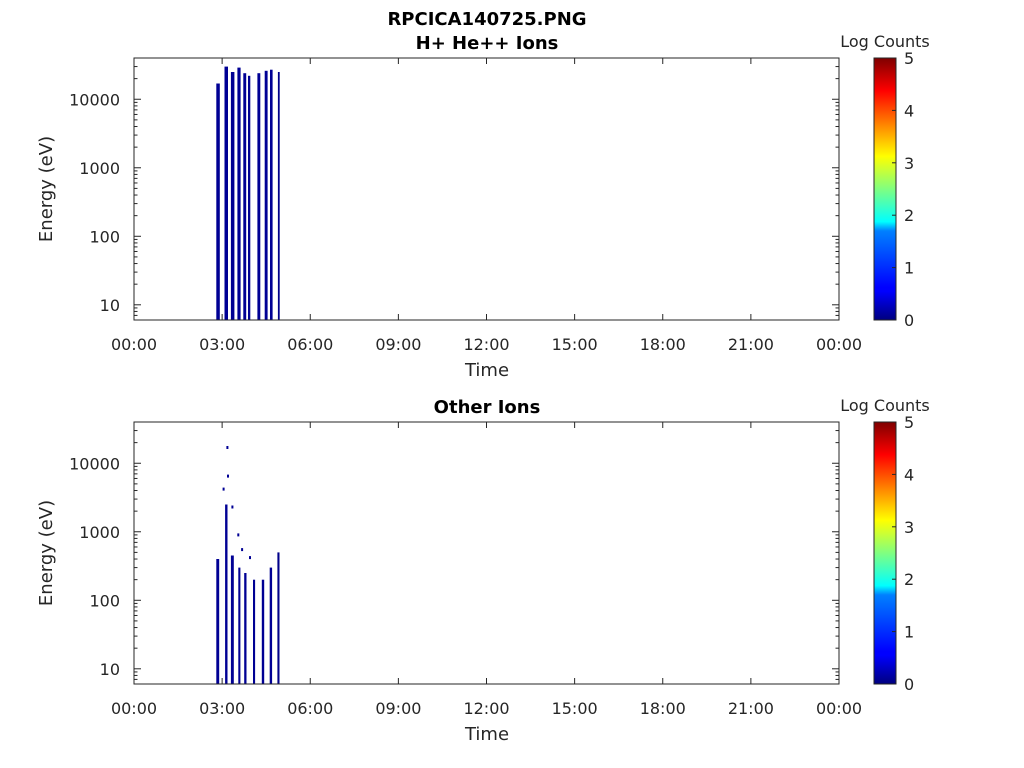  Describe the element at coordinates (486, 19) in the screenshot. I see `figure-title: RPCICA140725.PNG` at that location.